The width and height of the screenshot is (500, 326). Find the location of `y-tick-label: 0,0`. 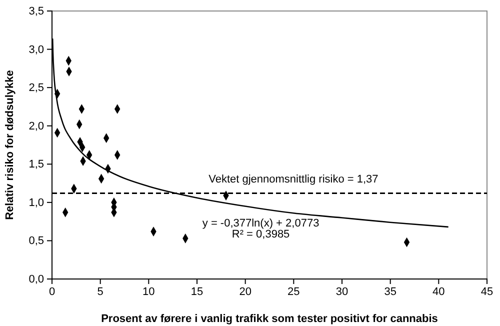

y-tick-label: 0,0 is located at coordinates (36, 280).